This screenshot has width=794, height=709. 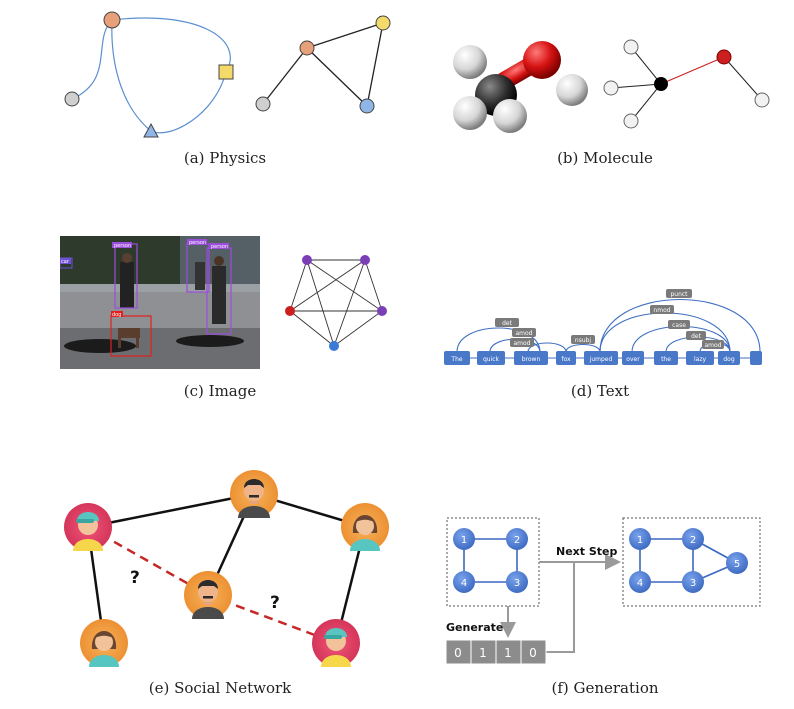 I want to click on next-step-label: Next Step, so click(x=586, y=551).